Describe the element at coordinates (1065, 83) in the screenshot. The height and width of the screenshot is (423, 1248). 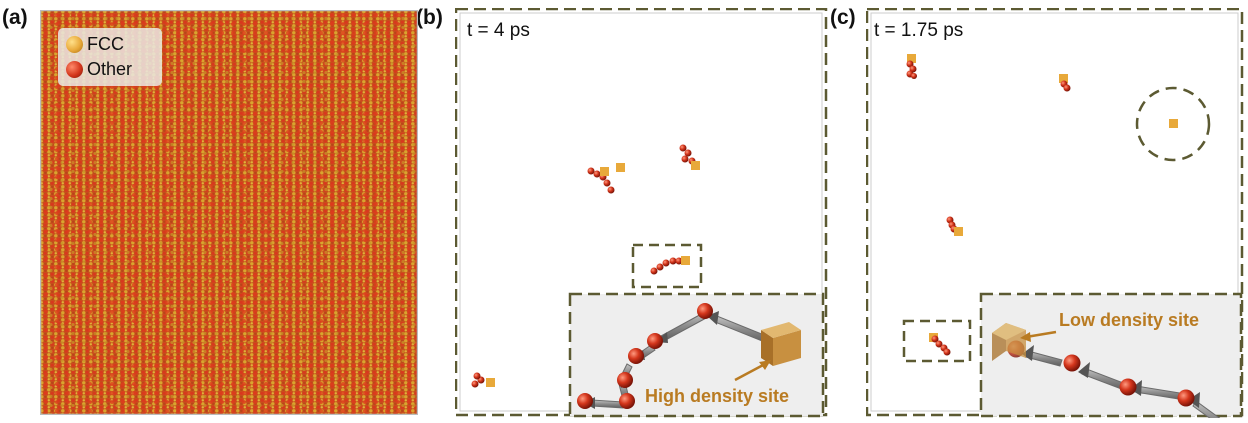
I see `cluster-c2` at that location.